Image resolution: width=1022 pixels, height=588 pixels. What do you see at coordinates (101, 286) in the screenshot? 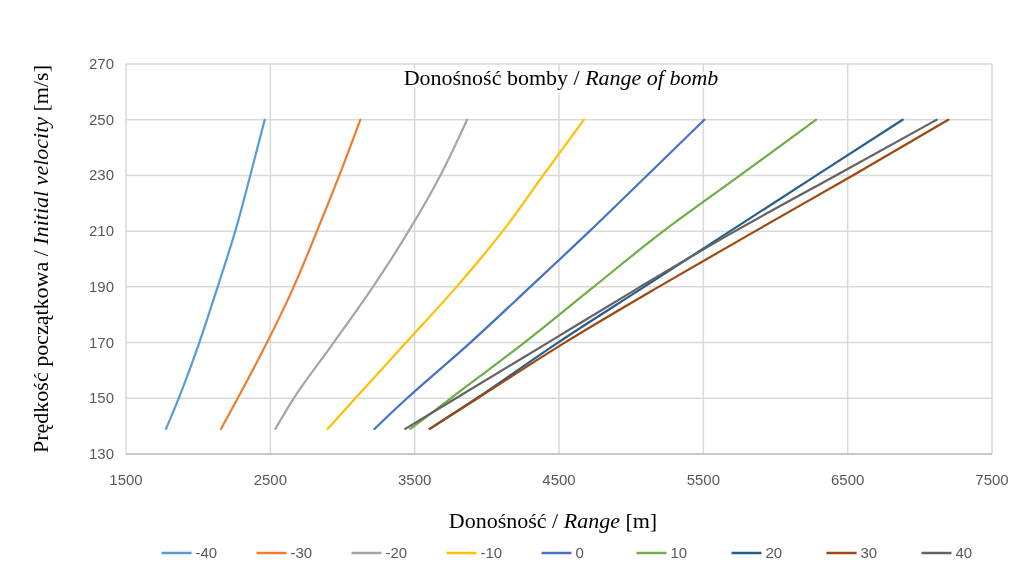
I see `y-tick-label: 190` at bounding box center [101, 286].